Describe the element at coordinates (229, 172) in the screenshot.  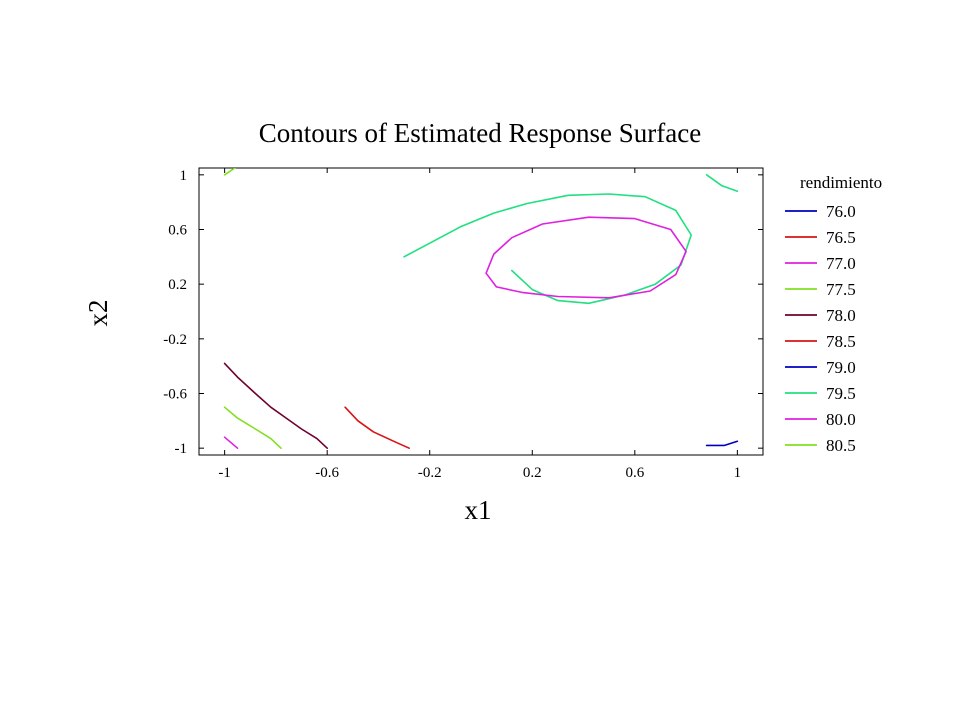
I see `contour-80.5` at that location.